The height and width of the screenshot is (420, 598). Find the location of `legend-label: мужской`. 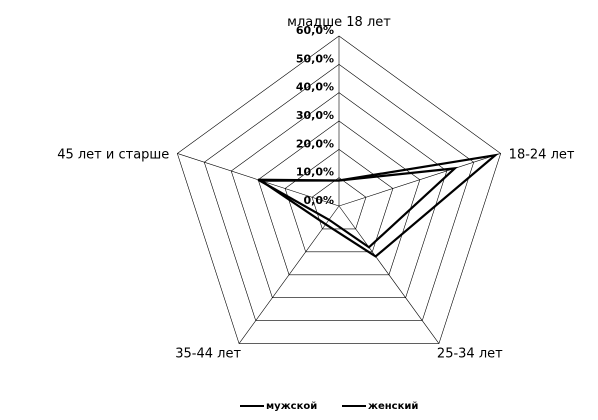

legend-label: мужской is located at coordinates (291, 406).